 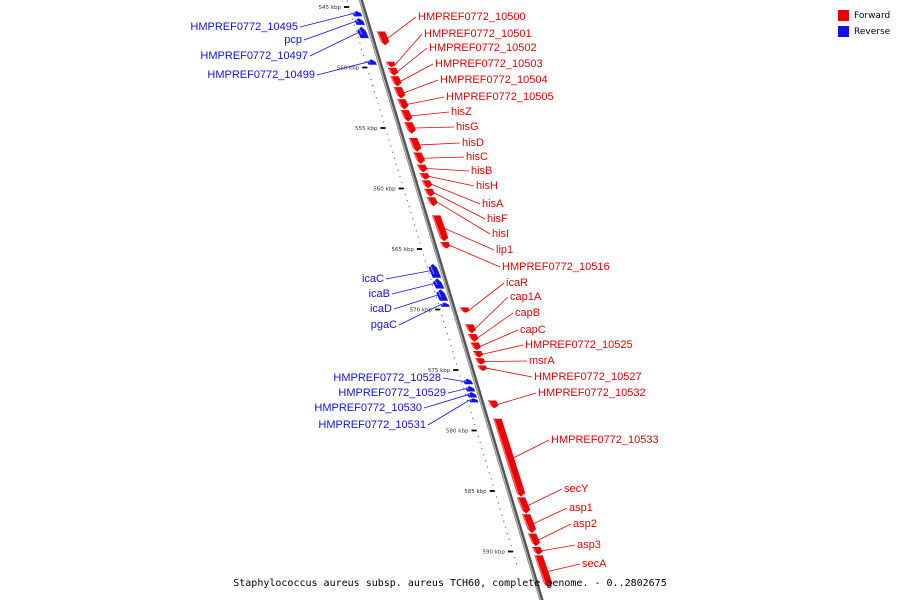 What do you see at coordinates (843, 31) in the screenshot?
I see `reverse-swatch` at bounding box center [843, 31].